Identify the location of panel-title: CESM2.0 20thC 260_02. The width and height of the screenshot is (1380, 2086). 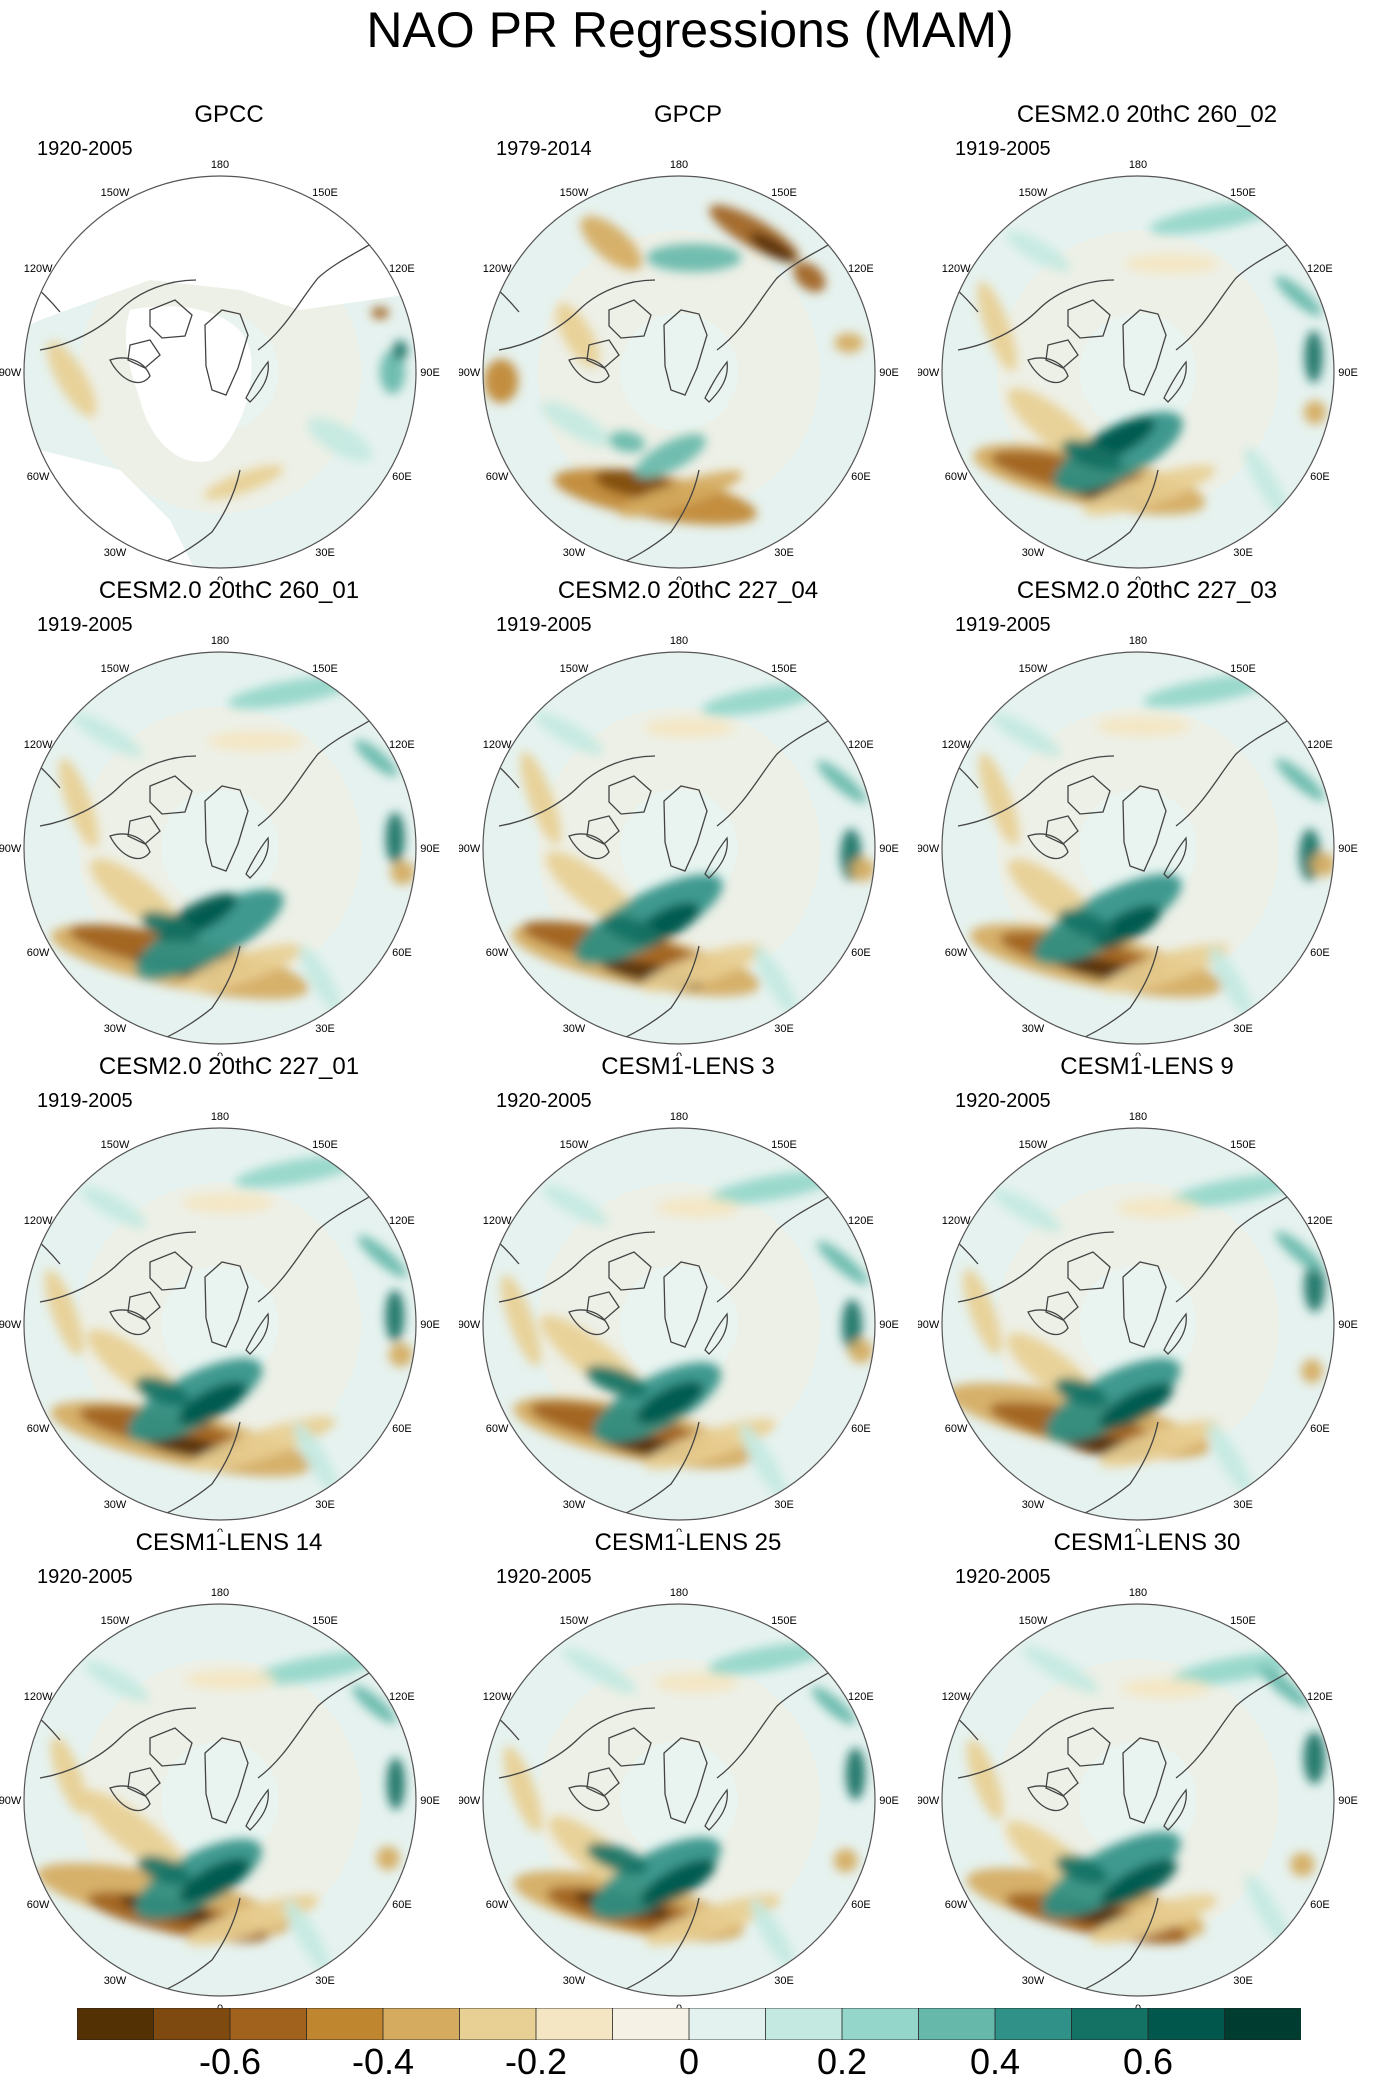
(1147, 114).